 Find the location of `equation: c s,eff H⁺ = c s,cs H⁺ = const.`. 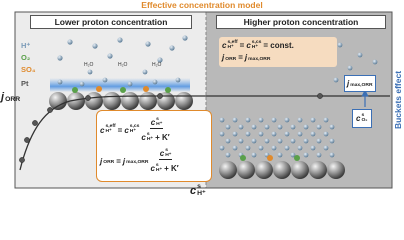

equation: c s,eff H⁺ = c s,cs H⁺ = const. is located at coordinates (278, 45).